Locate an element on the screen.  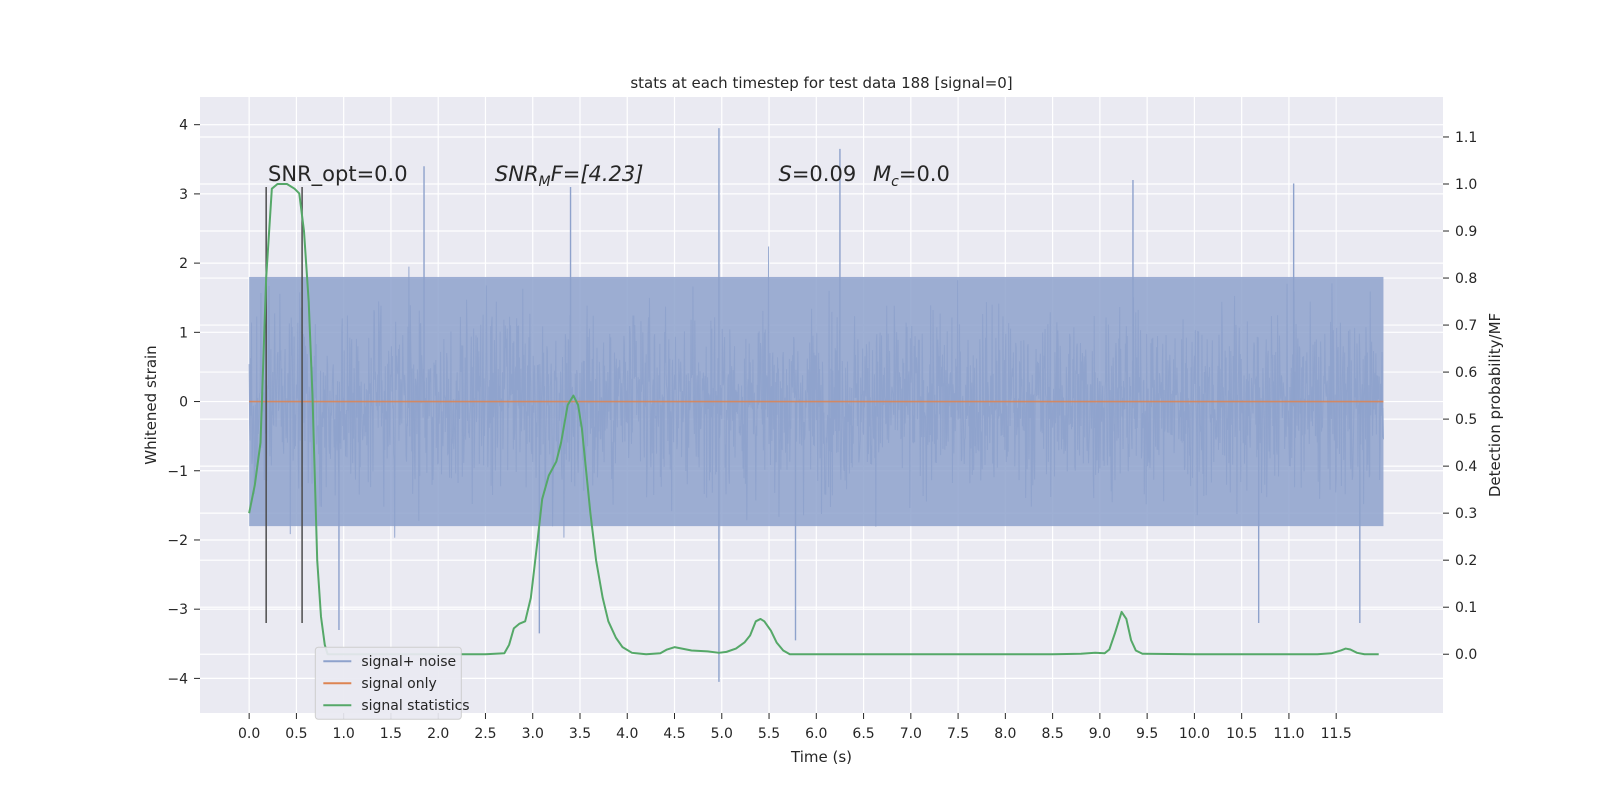
x-tick-label: 5.0 is located at coordinates (722, 734).